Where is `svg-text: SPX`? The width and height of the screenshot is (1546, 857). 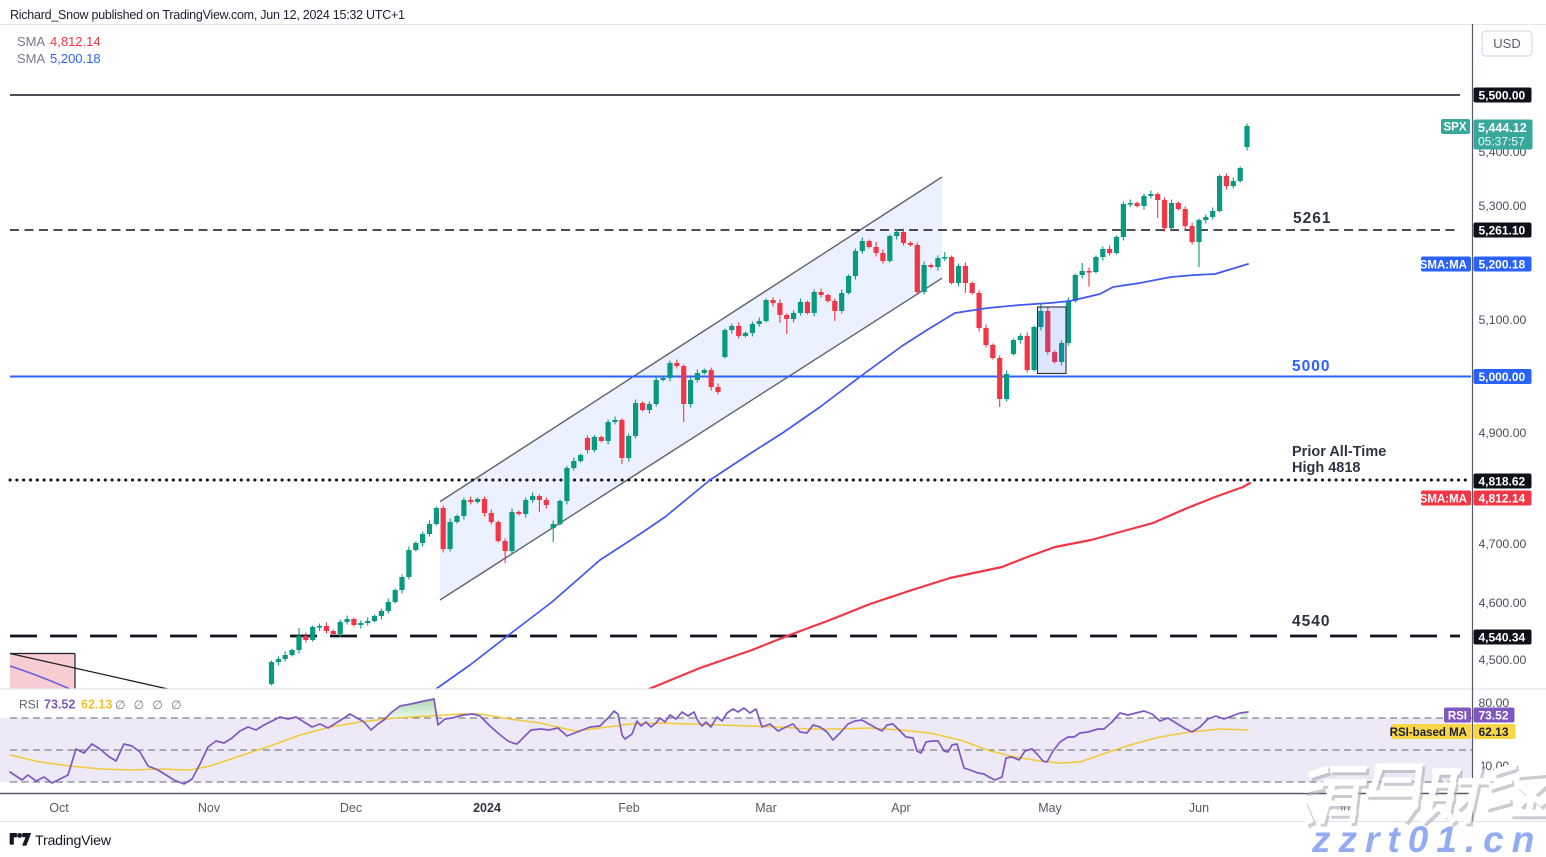
svg-text: SPX is located at coordinates (1454, 128).